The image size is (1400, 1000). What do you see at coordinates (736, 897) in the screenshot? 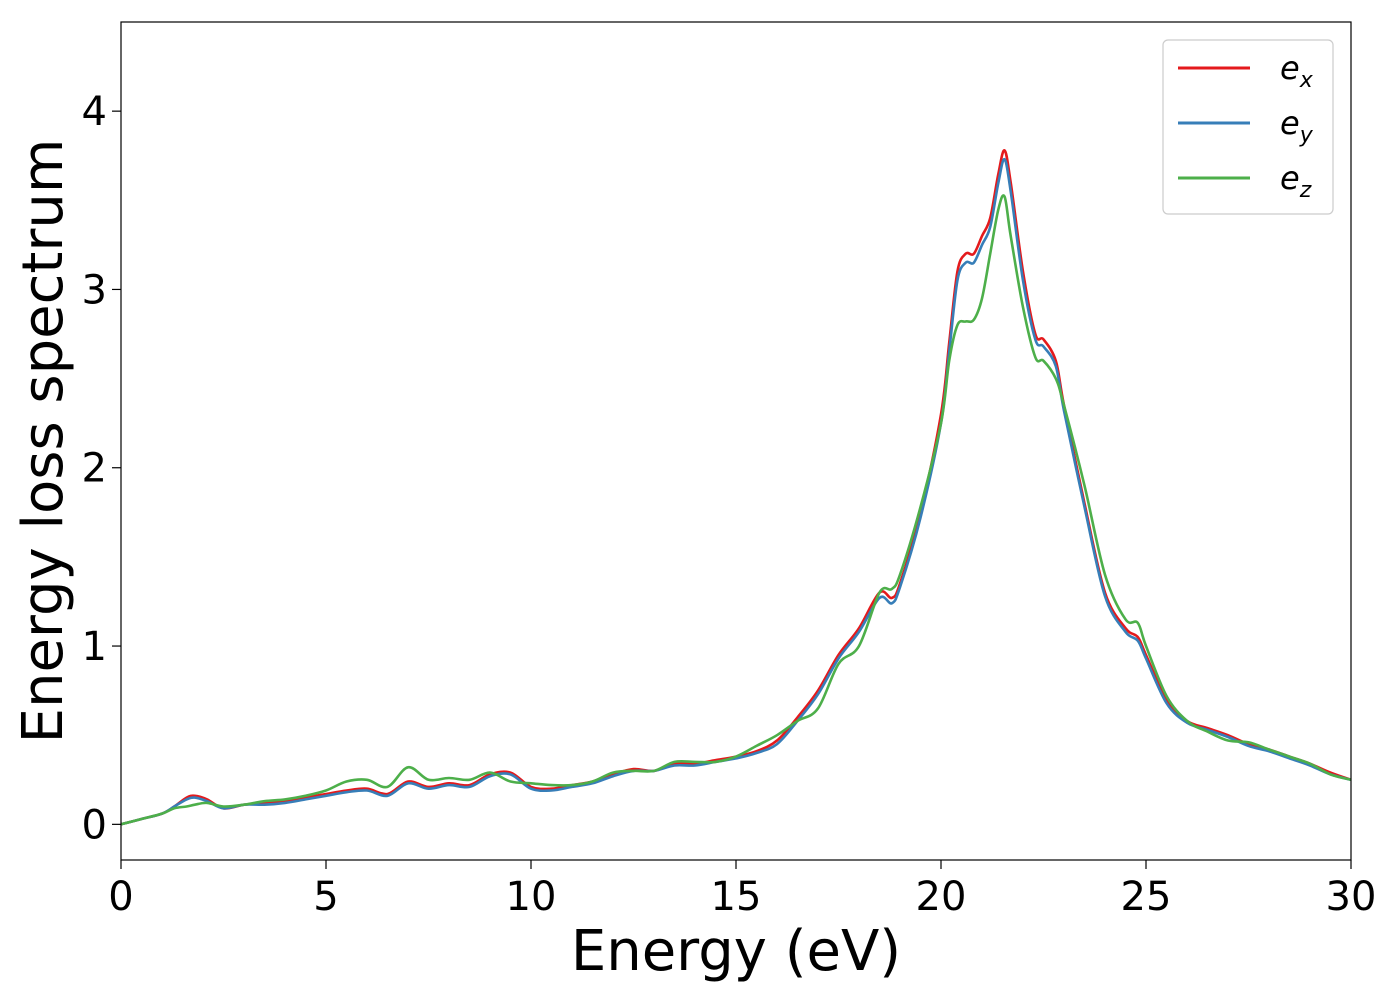
I see `x-tick-label: 15` at bounding box center [736, 897].